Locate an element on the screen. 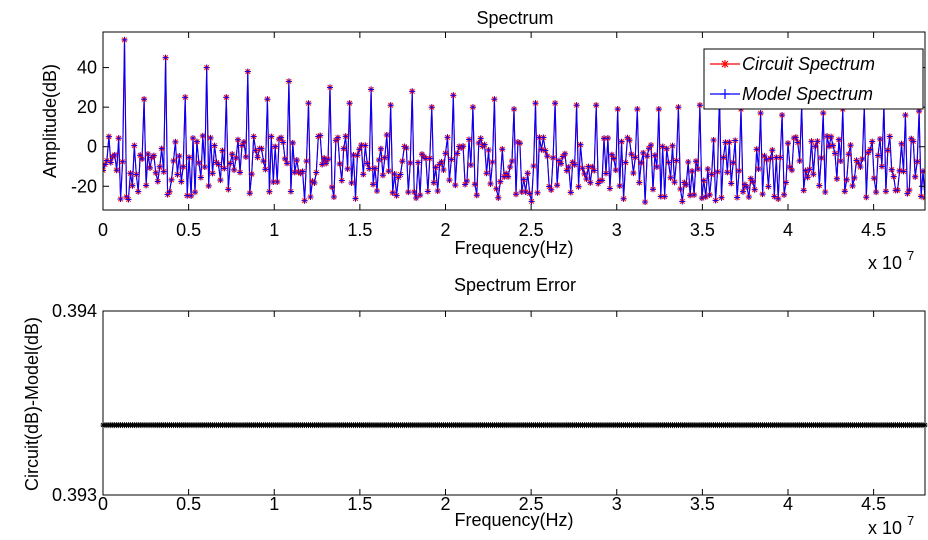 The image size is (928, 540). spectrum-error-ylabel: Circuit(dB)-Model(dB) is located at coordinates (32, 404).